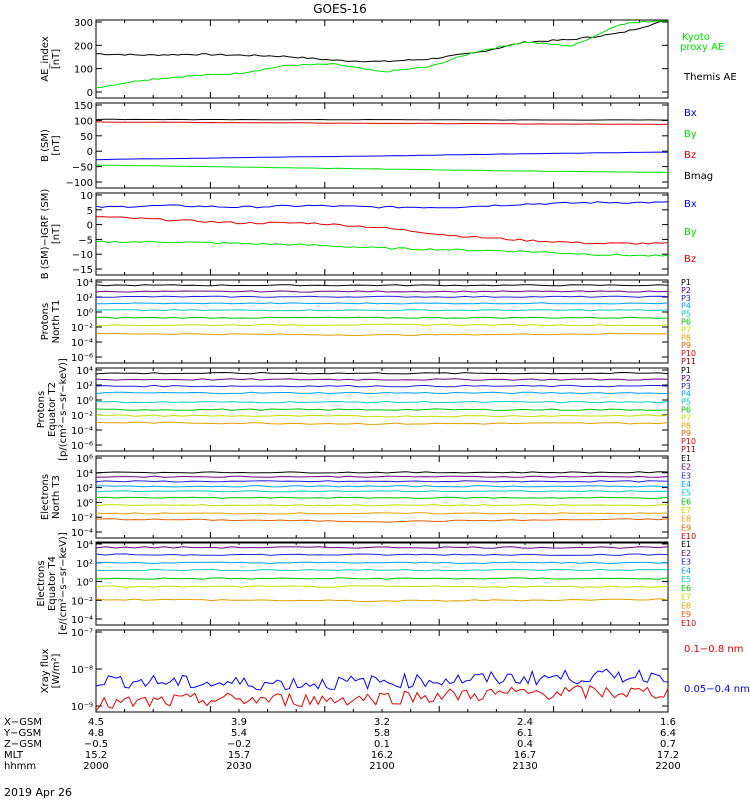  Describe the element at coordinates (668, 744) in the screenshot. I see `ephem-value: 0.7` at that location.